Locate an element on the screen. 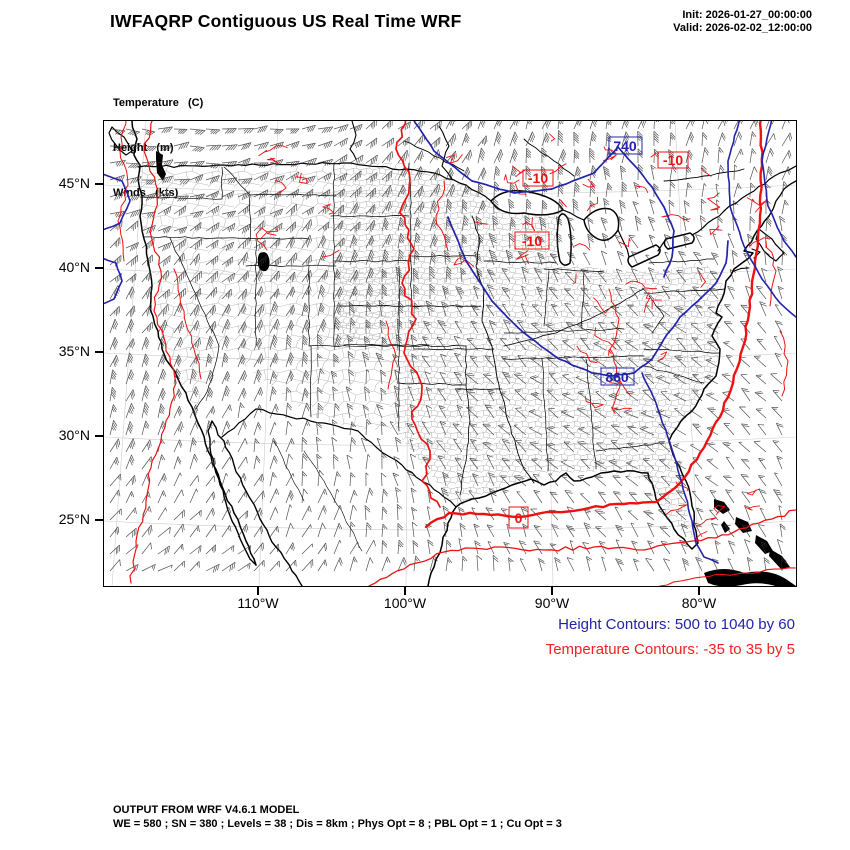 This screenshot has height=850, width=850. temp-contour-label: 0 is located at coordinates (519, 518).